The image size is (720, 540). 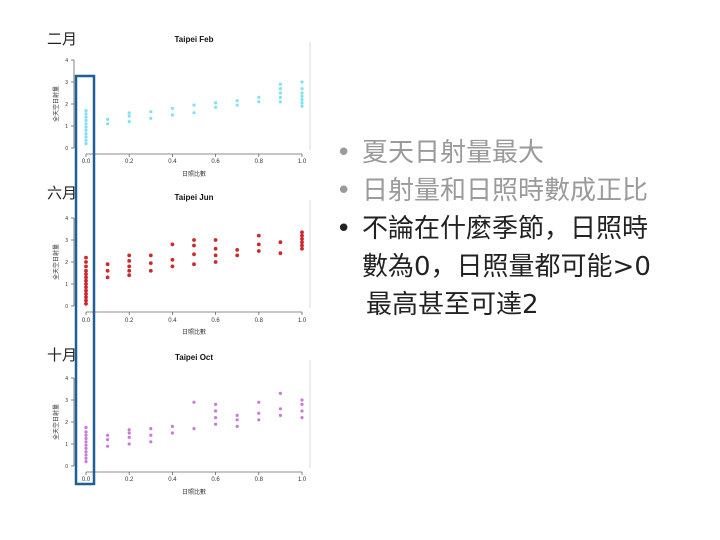 I want to click on month-label-feb: 二月, so click(x=62, y=39).